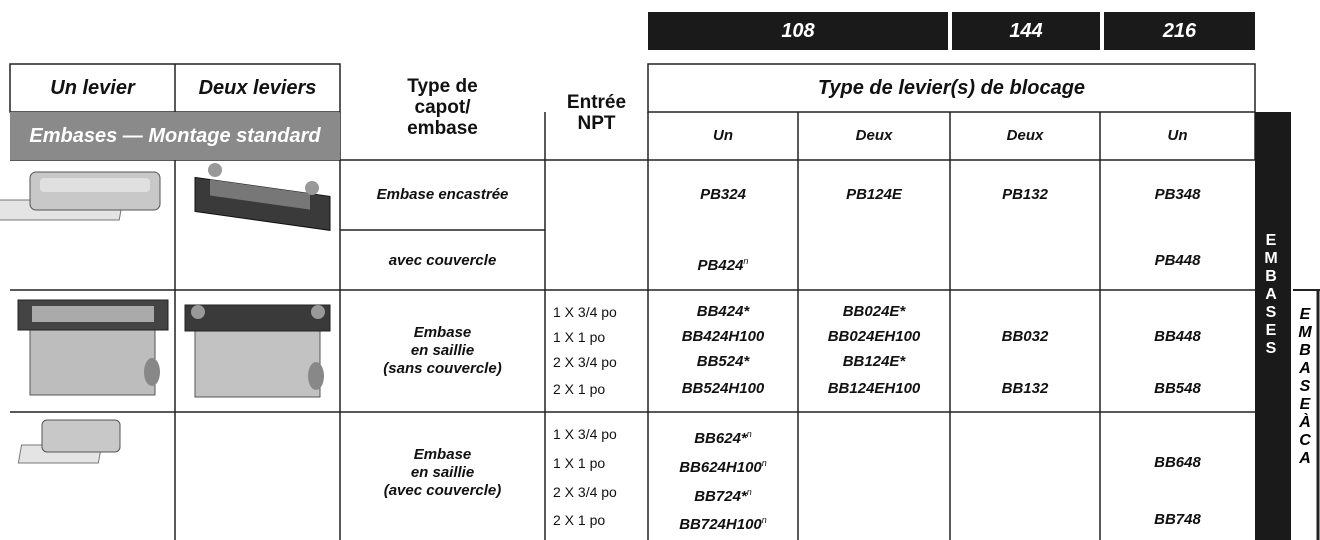  I want to click on side-tab-label: EMBASE À CA, so click(1307, 386).